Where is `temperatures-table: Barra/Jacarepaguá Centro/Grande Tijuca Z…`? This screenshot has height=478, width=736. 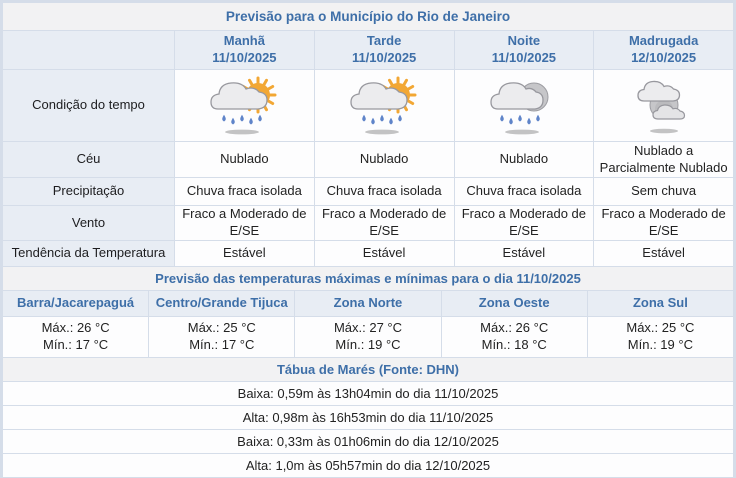
temperatures-table: Barra/Jacarepaguá Centro/Grande Tijuca Z… is located at coordinates (368, 324).